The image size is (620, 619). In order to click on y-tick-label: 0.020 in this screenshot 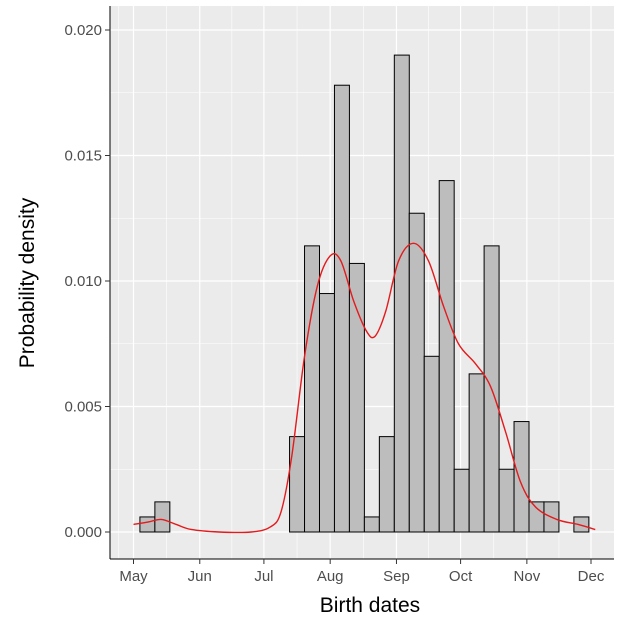, I will do `click(83, 30)`.